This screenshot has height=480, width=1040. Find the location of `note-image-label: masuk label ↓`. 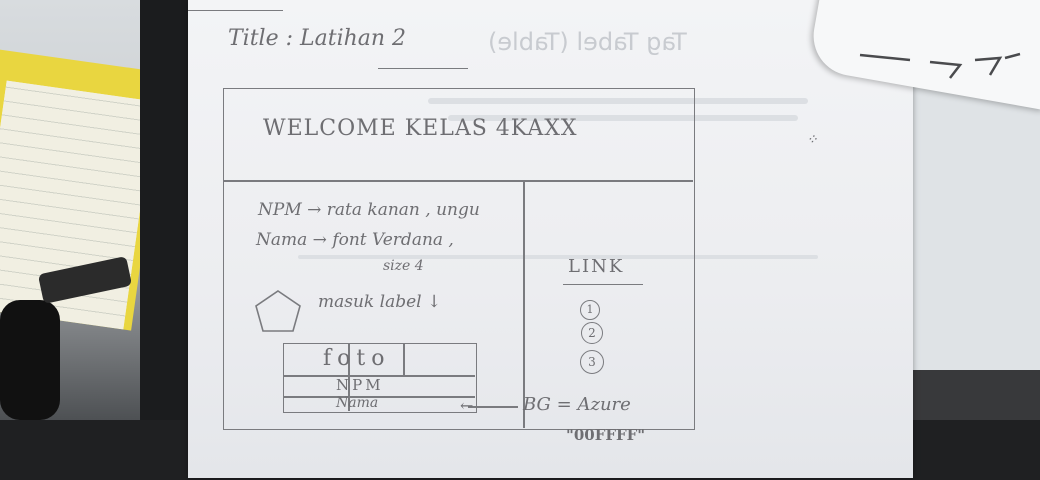

note-image-label: masuk label ↓ is located at coordinates (380, 302).